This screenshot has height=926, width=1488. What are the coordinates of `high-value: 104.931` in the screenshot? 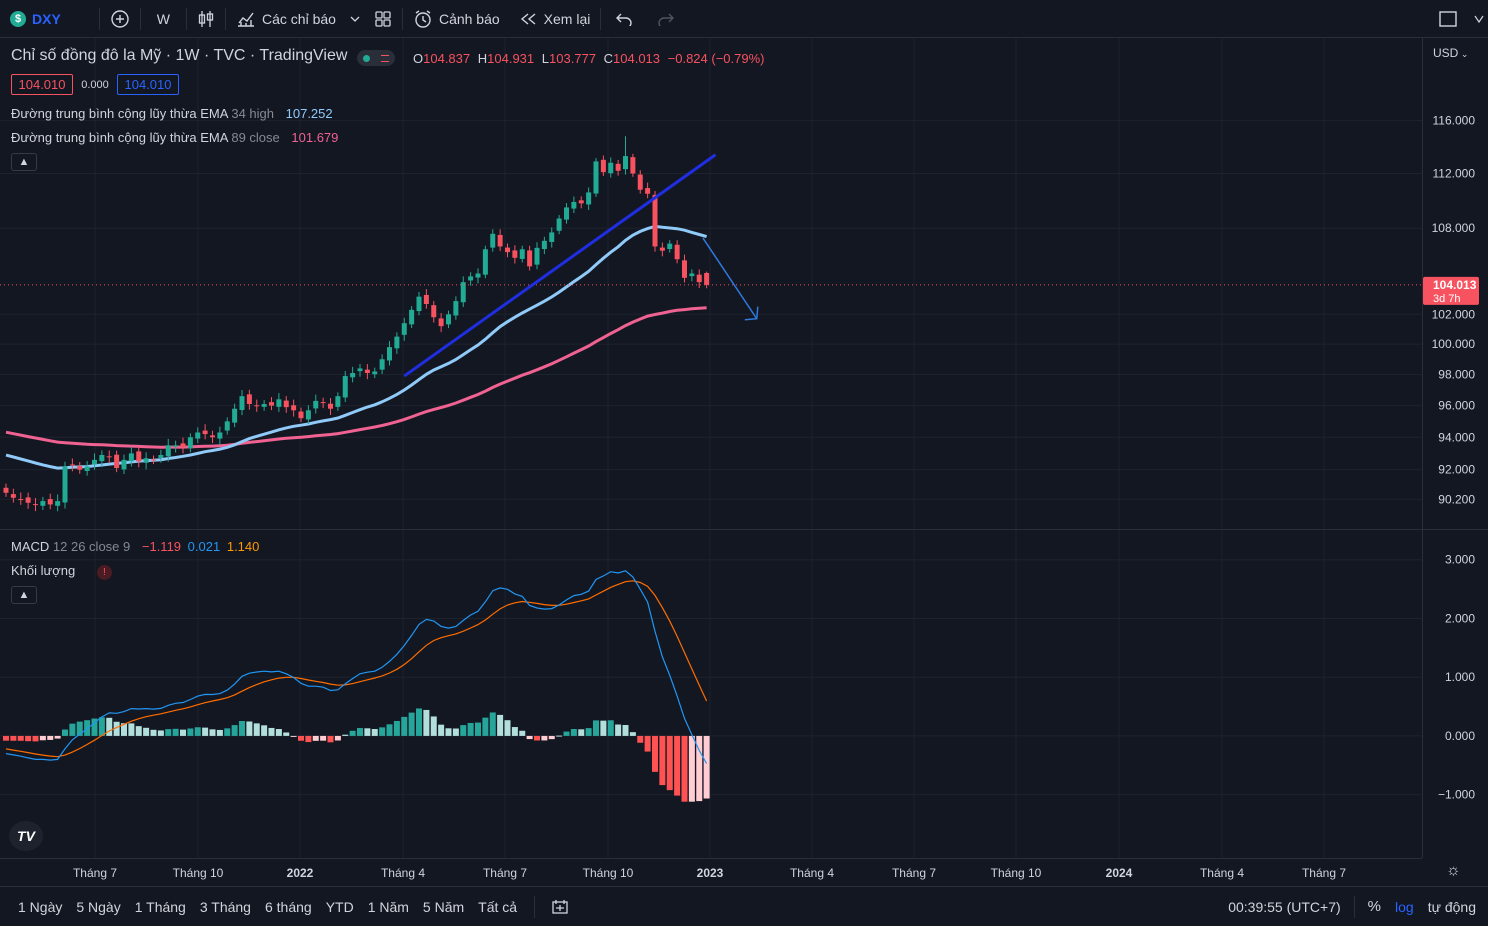 It's located at (511, 58).